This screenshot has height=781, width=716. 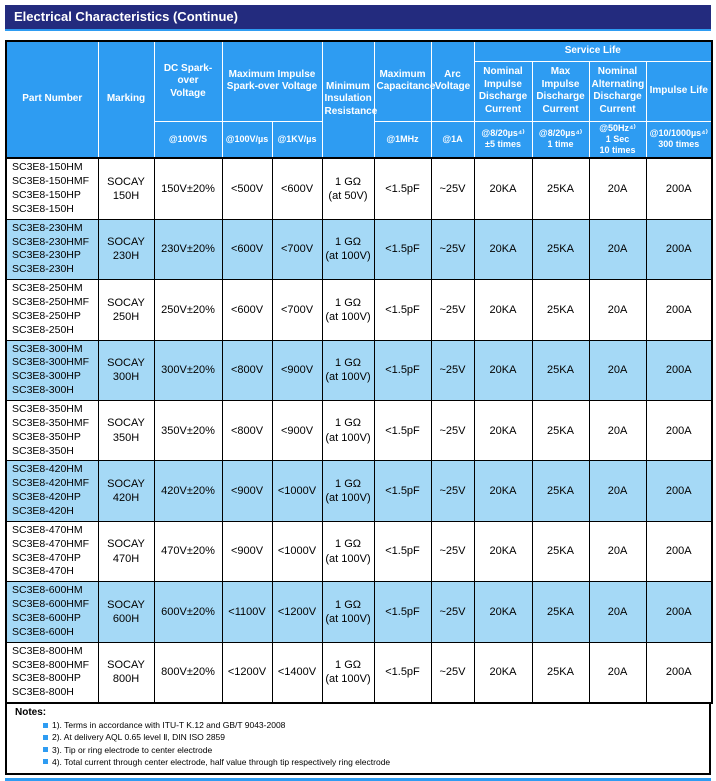 I want to click on marking-cell: SOCAY 800H, so click(x=126, y=672).